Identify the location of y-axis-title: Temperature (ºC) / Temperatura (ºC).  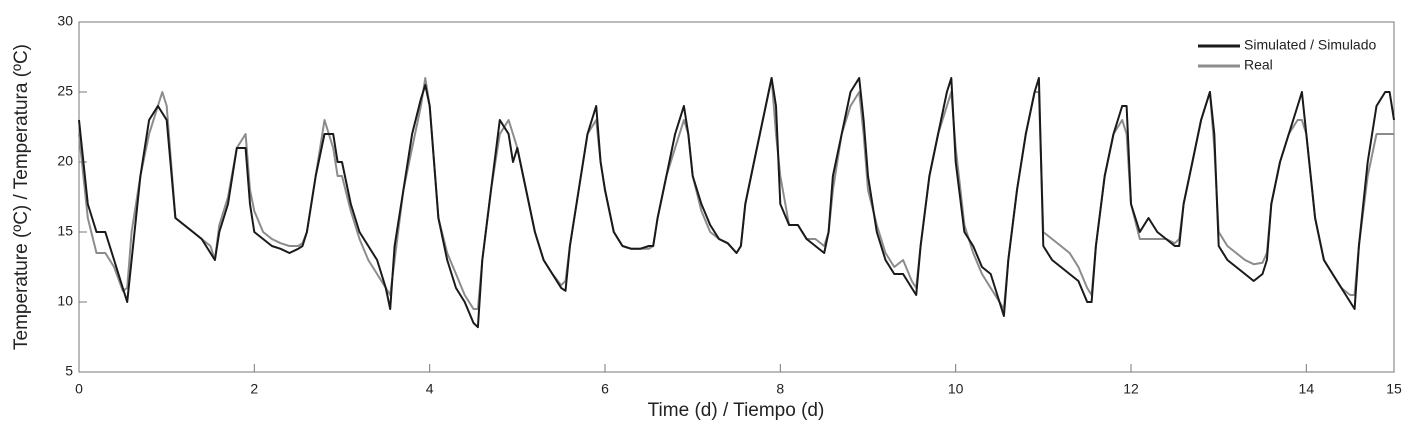
(21, 197).